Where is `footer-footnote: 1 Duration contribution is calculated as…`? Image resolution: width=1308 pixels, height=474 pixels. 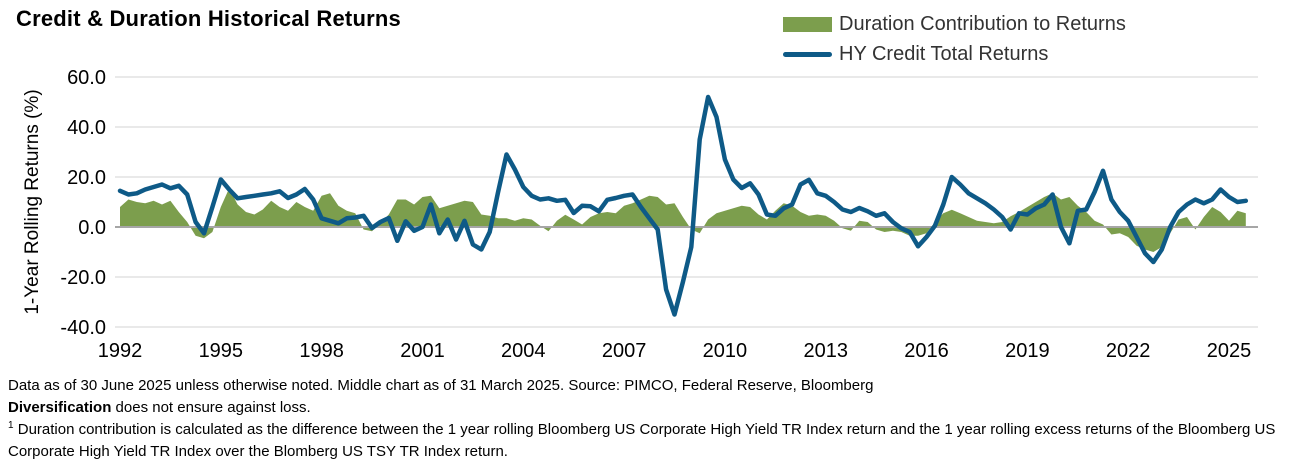
footer-footnote: 1 Duration contribution is calculated as… is located at coordinates (642, 440).